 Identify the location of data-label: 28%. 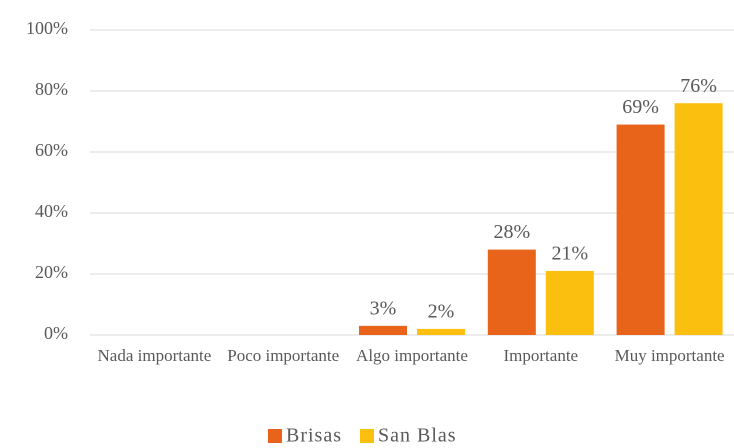
(511, 232).